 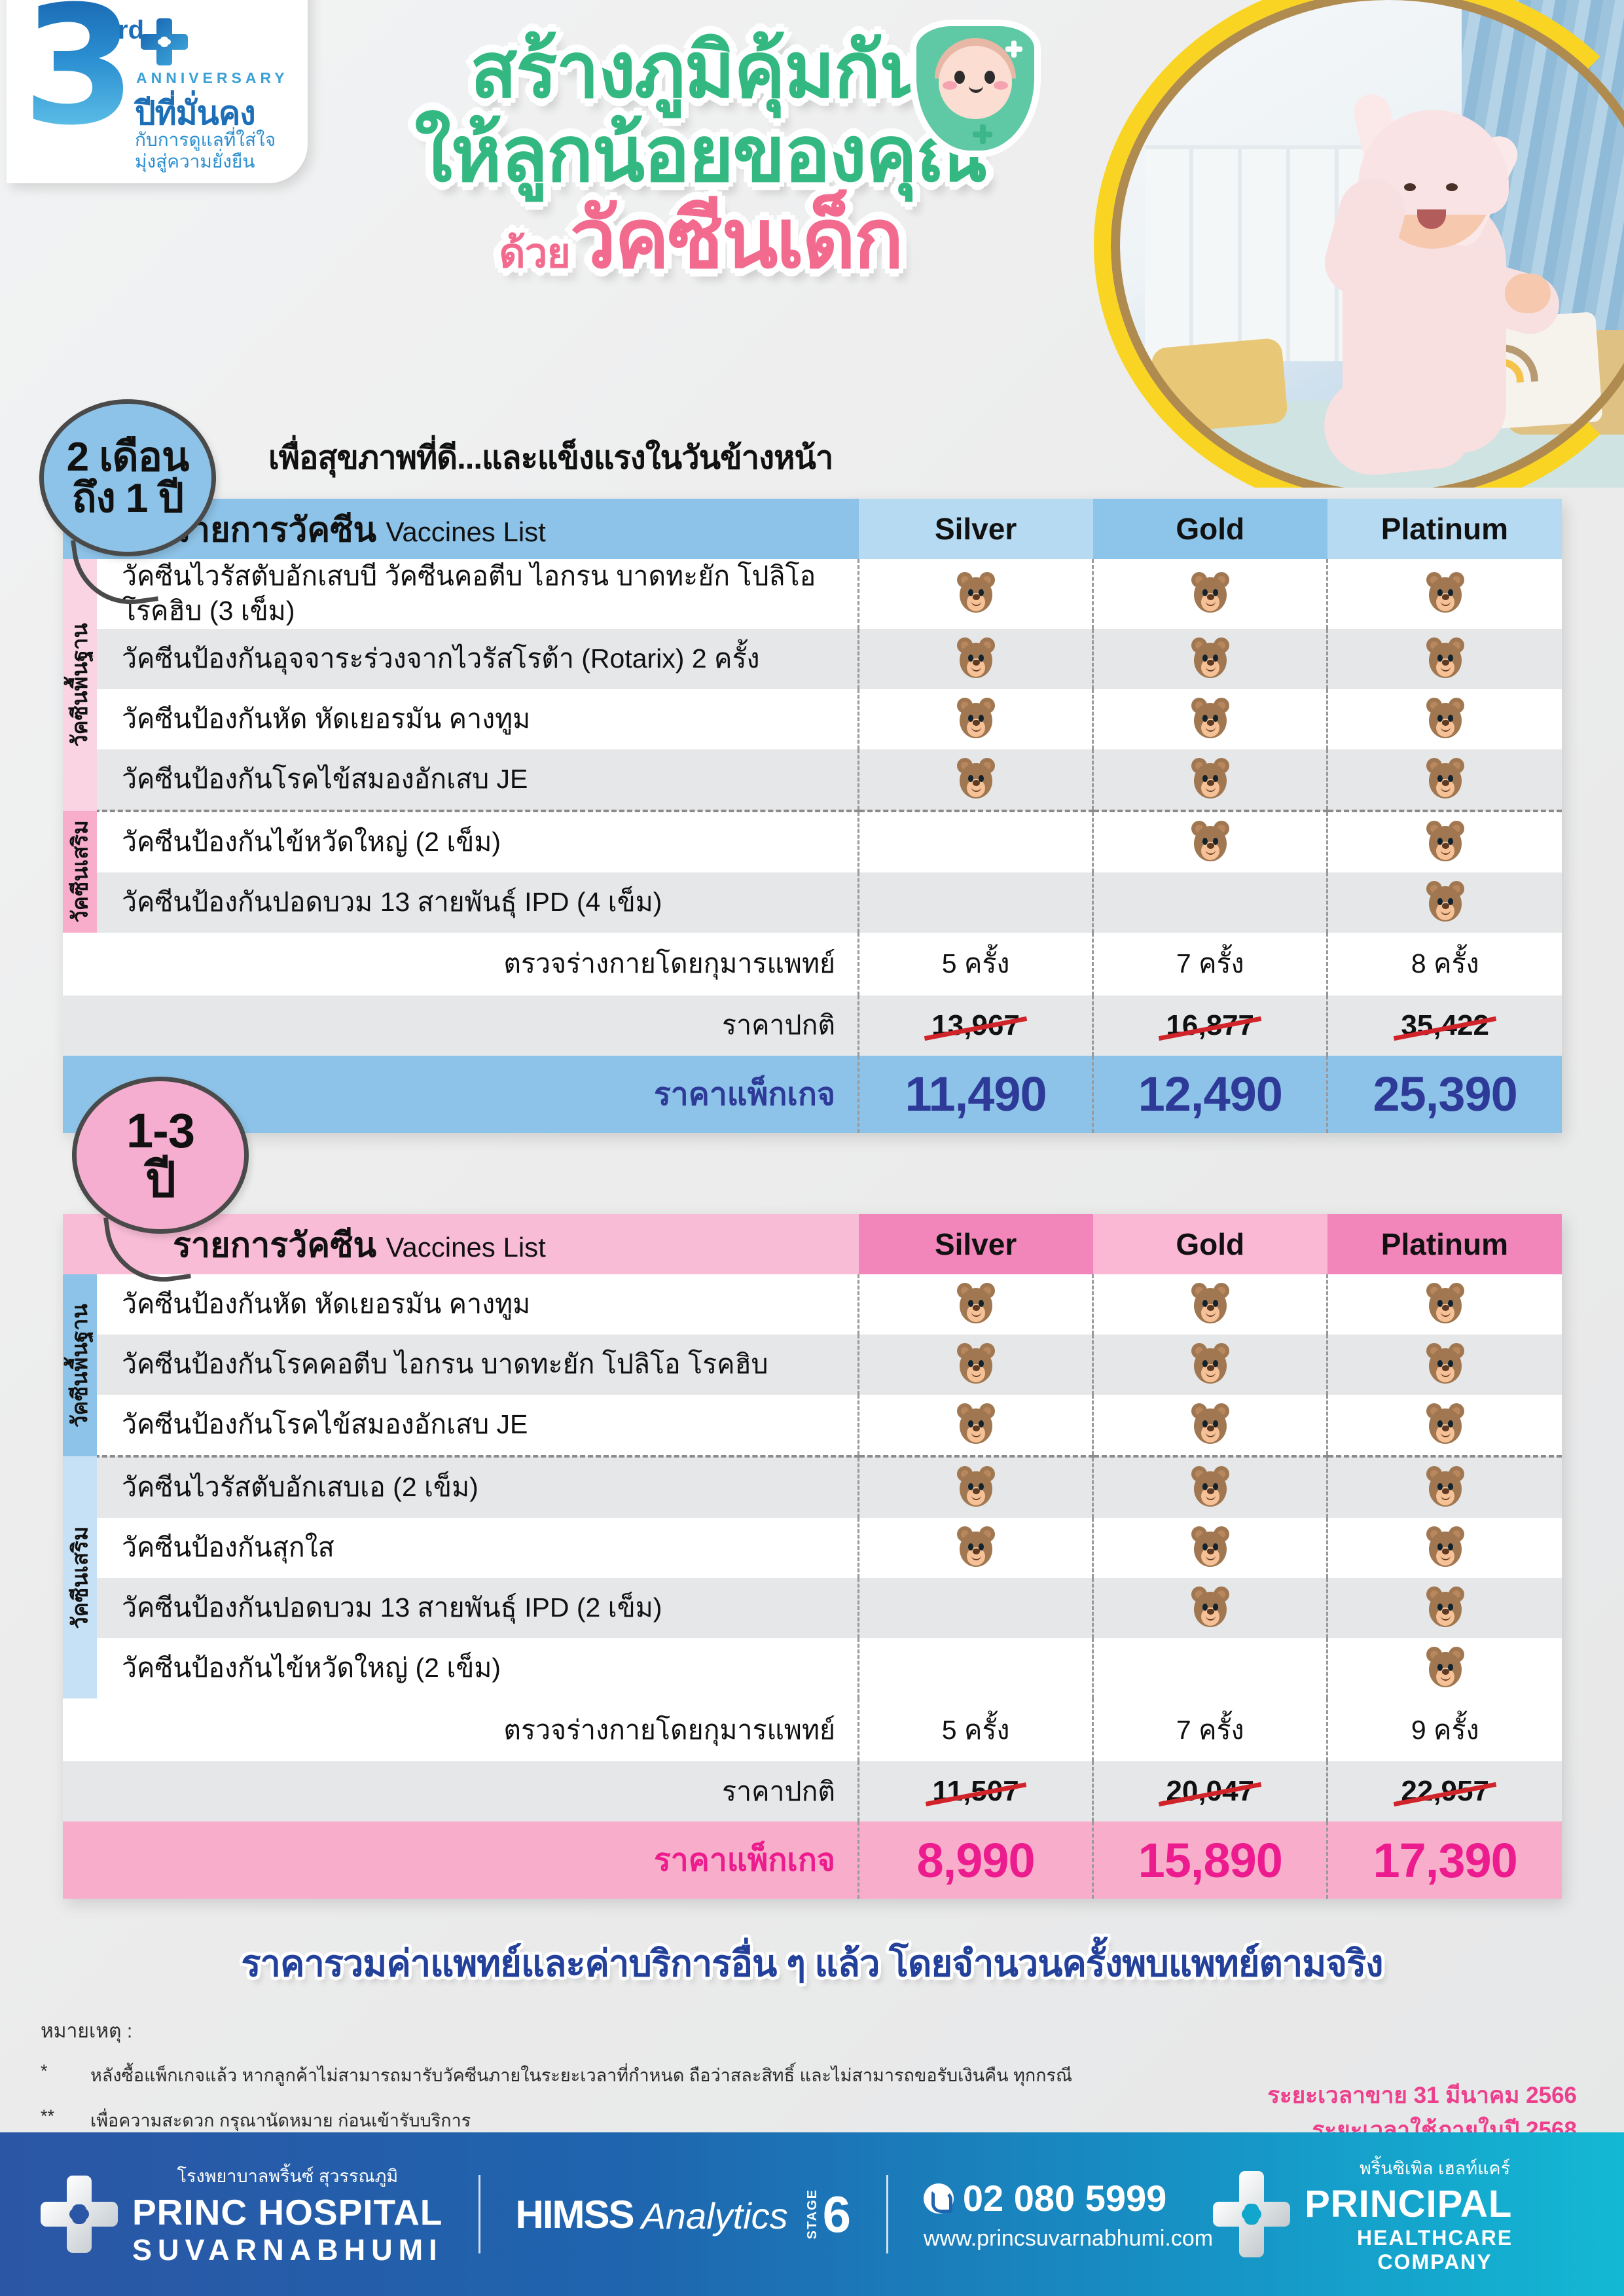 What do you see at coordinates (1445, 1729) in the screenshot?
I see `checkups-platinum: 9 ครั้ง` at bounding box center [1445, 1729].